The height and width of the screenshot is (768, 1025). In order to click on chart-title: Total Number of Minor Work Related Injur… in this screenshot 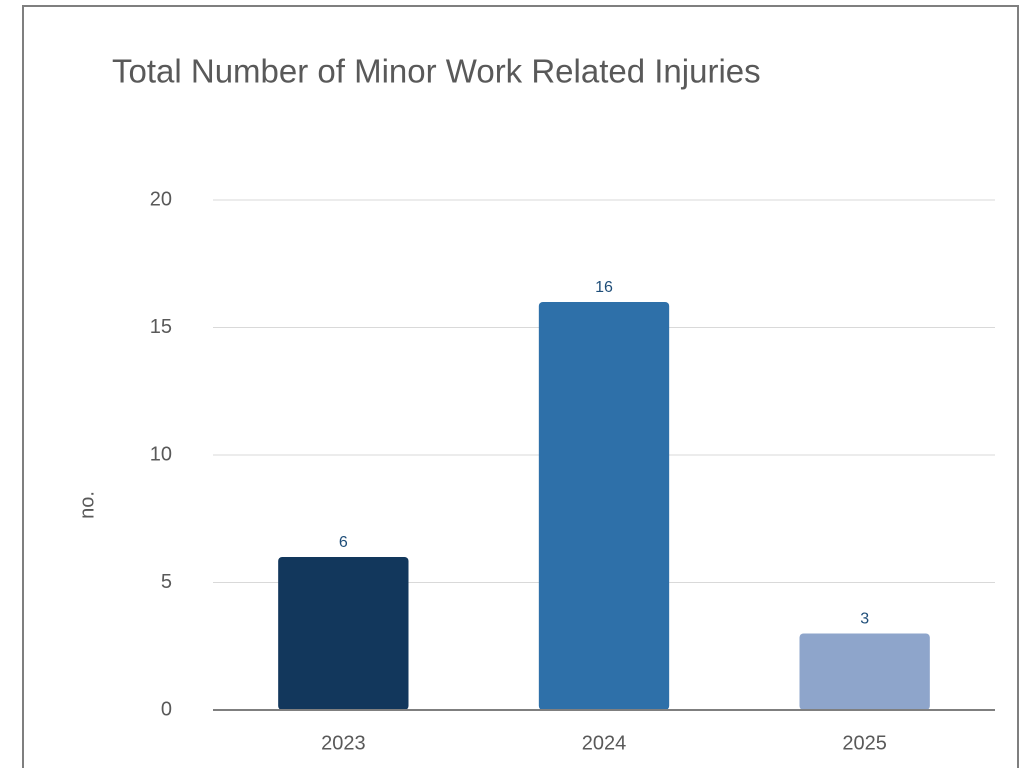, I will do `click(436, 71)`.